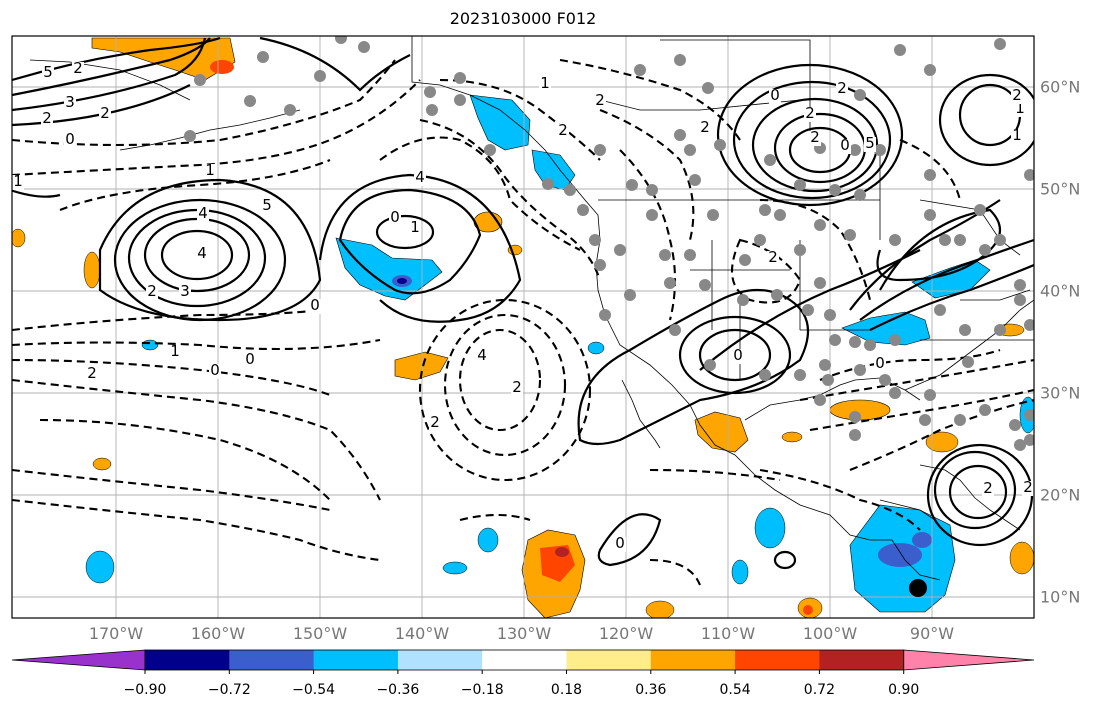 The image size is (1102, 710). Describe the element at coordinates (819, 690) in the screenshot. I see `colorbar-tick-label: 0.72` at that location.